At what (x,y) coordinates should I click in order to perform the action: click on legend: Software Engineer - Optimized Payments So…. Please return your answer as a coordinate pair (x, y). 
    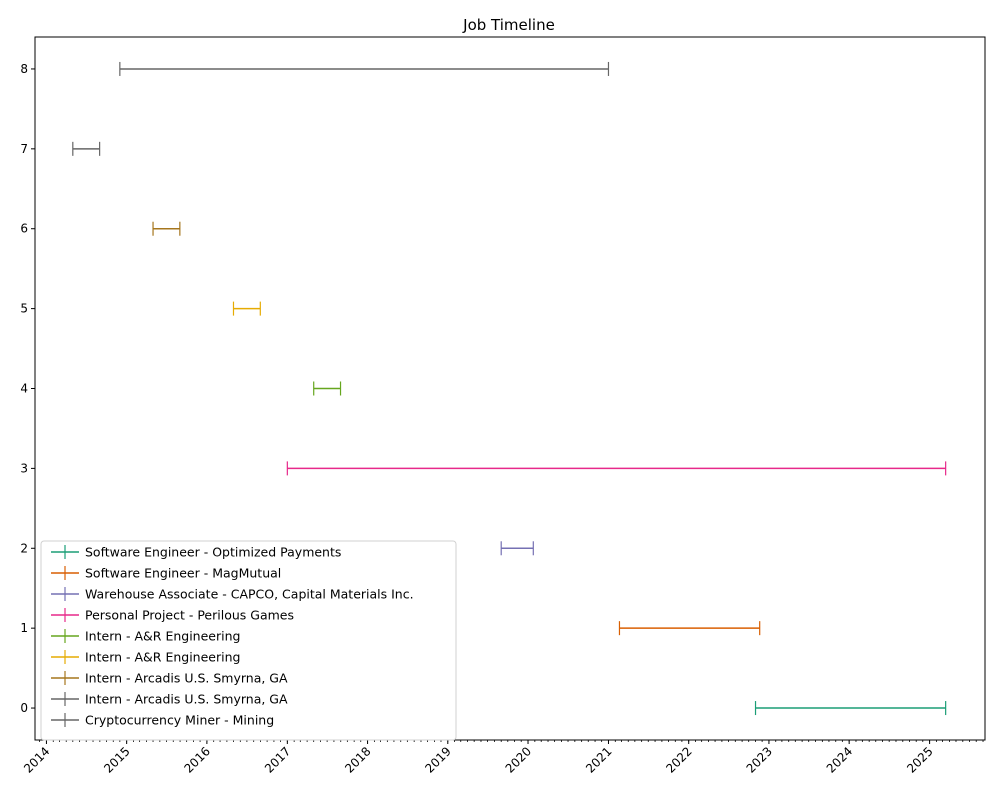
    Looking at the image, I should click on (248, 640).